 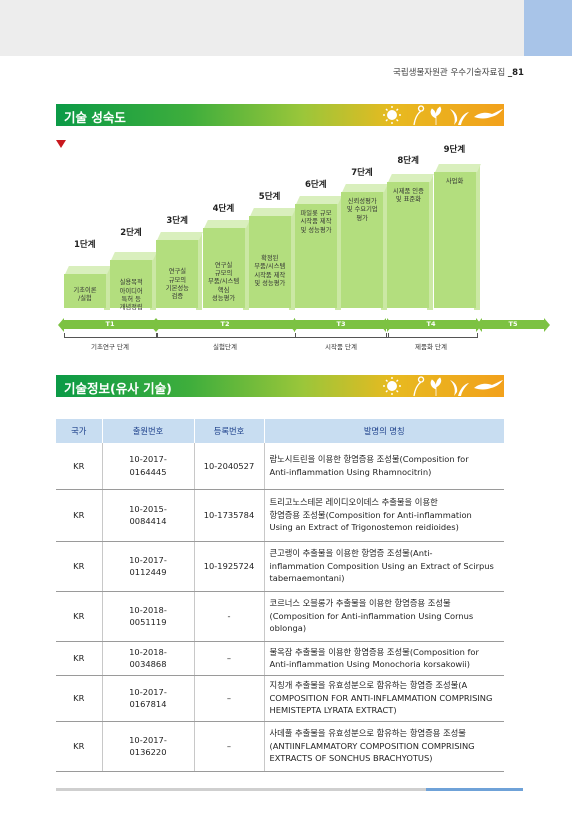 What do you see at coordinates (341, 347) in the screenshot?
I see `phase-label: 시작품 단계` at bounding box center [341, 347].